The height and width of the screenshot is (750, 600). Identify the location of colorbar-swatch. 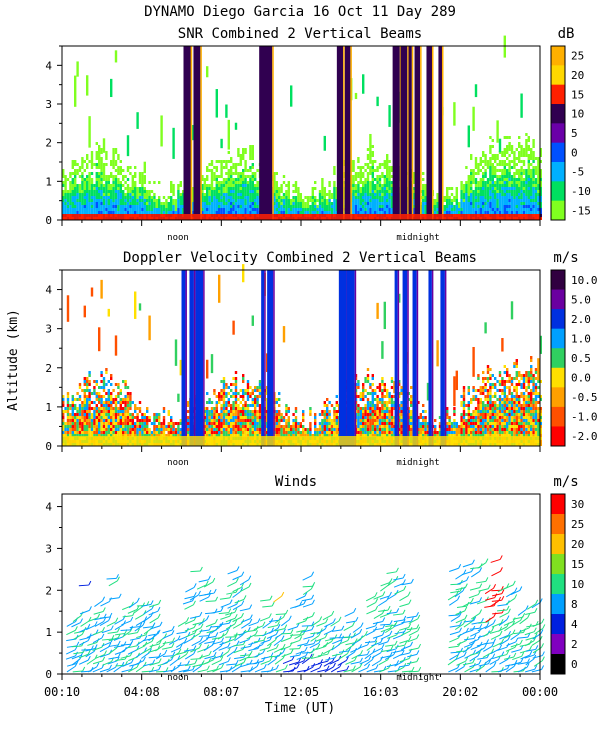
(558, 210).